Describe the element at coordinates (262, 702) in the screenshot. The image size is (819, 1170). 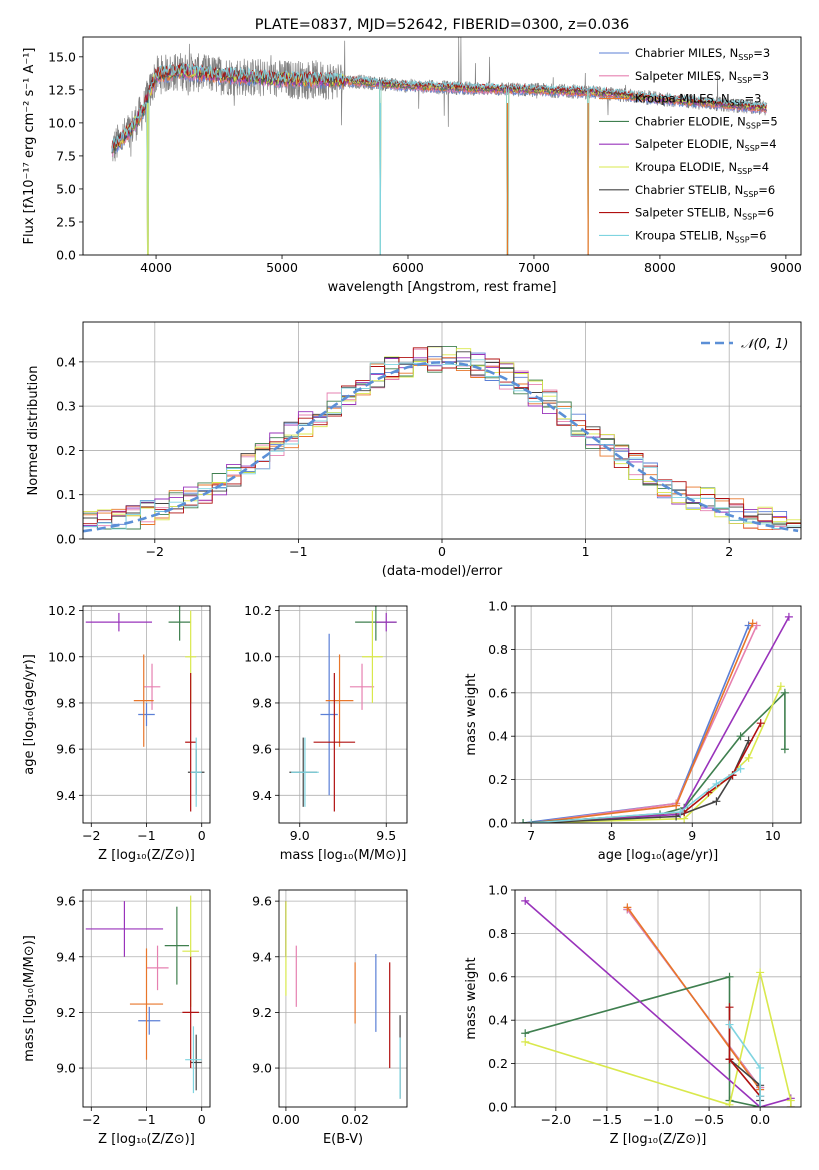
I see `y-tick-label: 9.8` at that location.